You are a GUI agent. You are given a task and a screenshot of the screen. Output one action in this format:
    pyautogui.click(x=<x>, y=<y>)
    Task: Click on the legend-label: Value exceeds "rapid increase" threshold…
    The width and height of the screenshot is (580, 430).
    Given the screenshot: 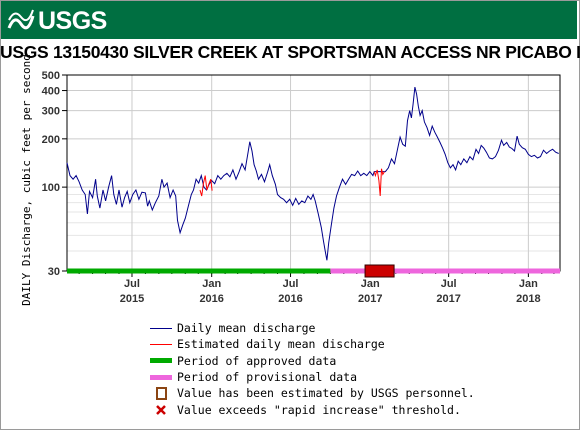 What is the action you would take?
    pyautogui.click(x=319, y=409)
    